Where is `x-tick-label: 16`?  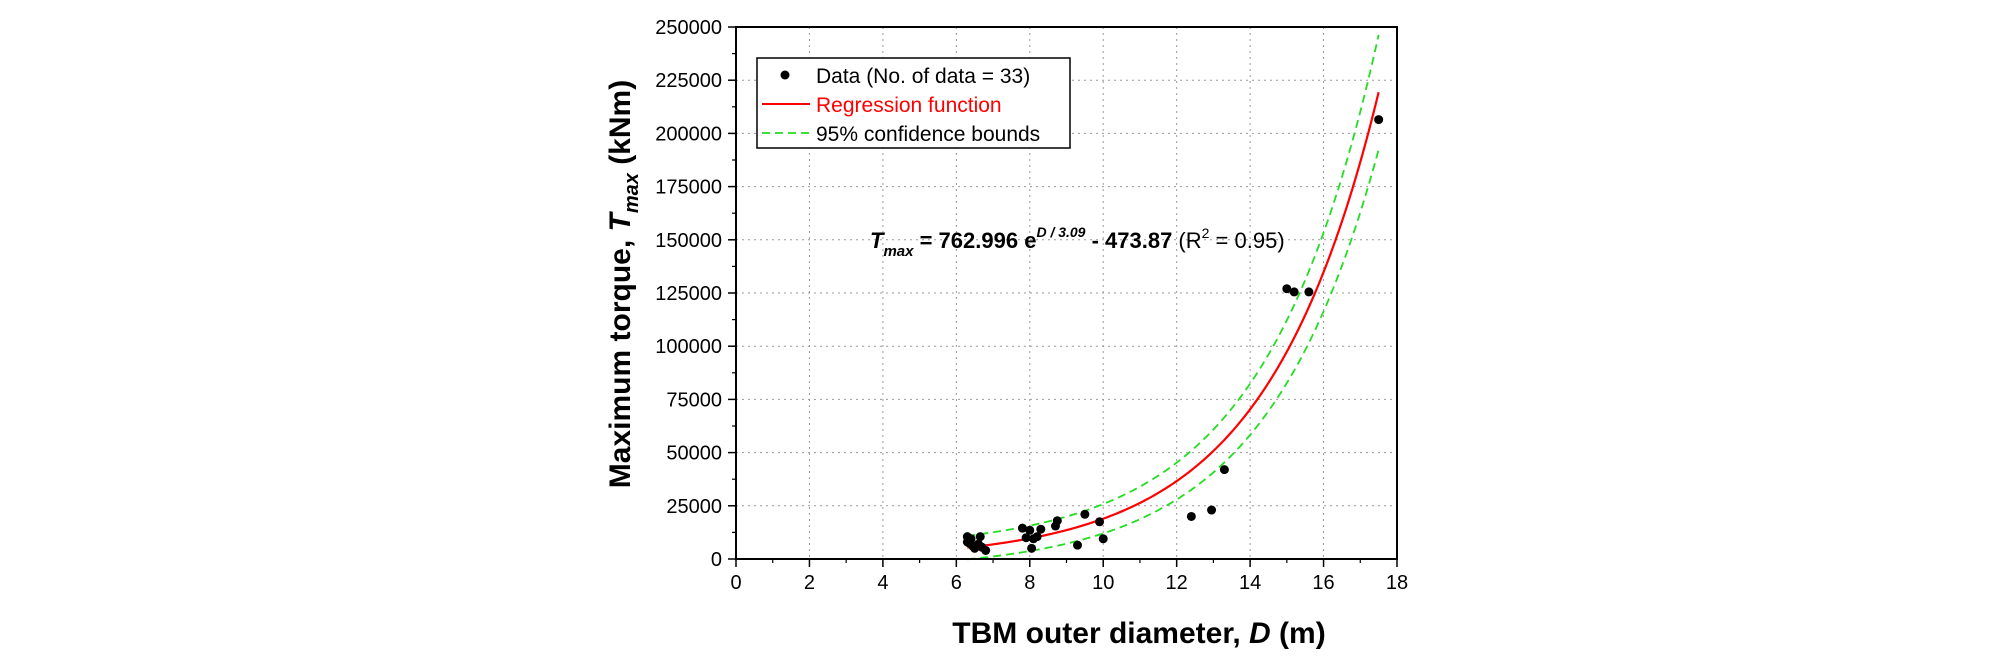
x-tick-label: 16 is located at coordinates (1323, 583).